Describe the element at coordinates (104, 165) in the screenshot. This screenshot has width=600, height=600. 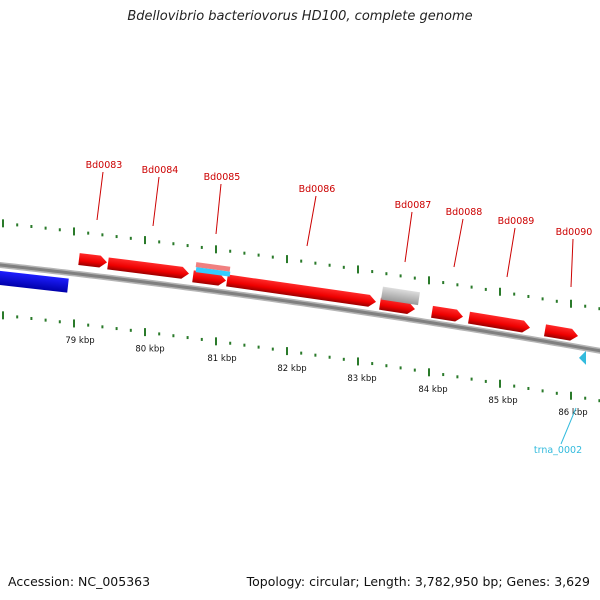
I see `gene-label-Bd0083: Bd0083` at that location.